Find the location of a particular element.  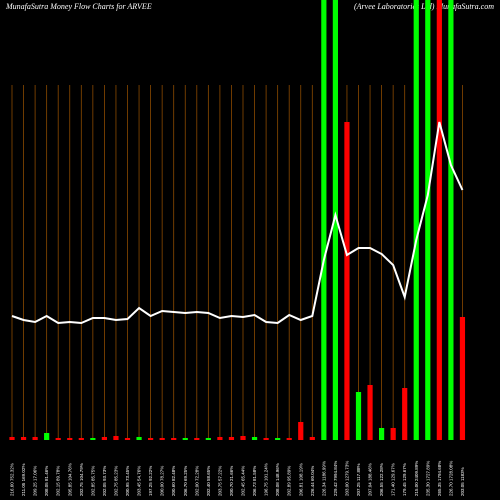

x-tick-label: 207.04 188.46% is located at coordinates (370, 479).